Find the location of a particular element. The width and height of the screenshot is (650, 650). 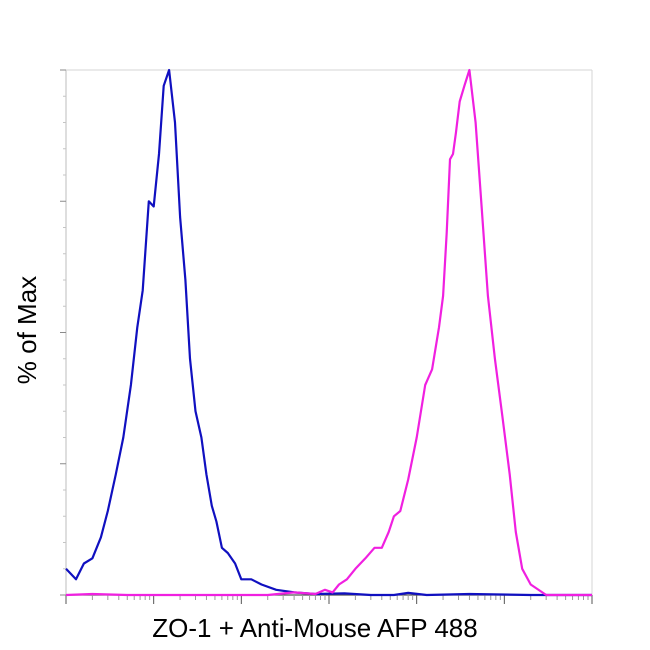

y-axis-label: % of Max is located at coordinates (27, 330).